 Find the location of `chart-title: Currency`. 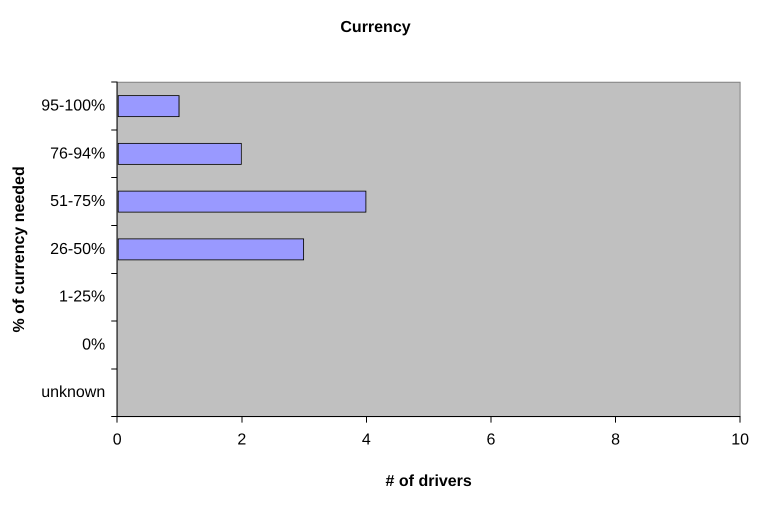

chart-title: Currency is located at coordinates (375, 27).